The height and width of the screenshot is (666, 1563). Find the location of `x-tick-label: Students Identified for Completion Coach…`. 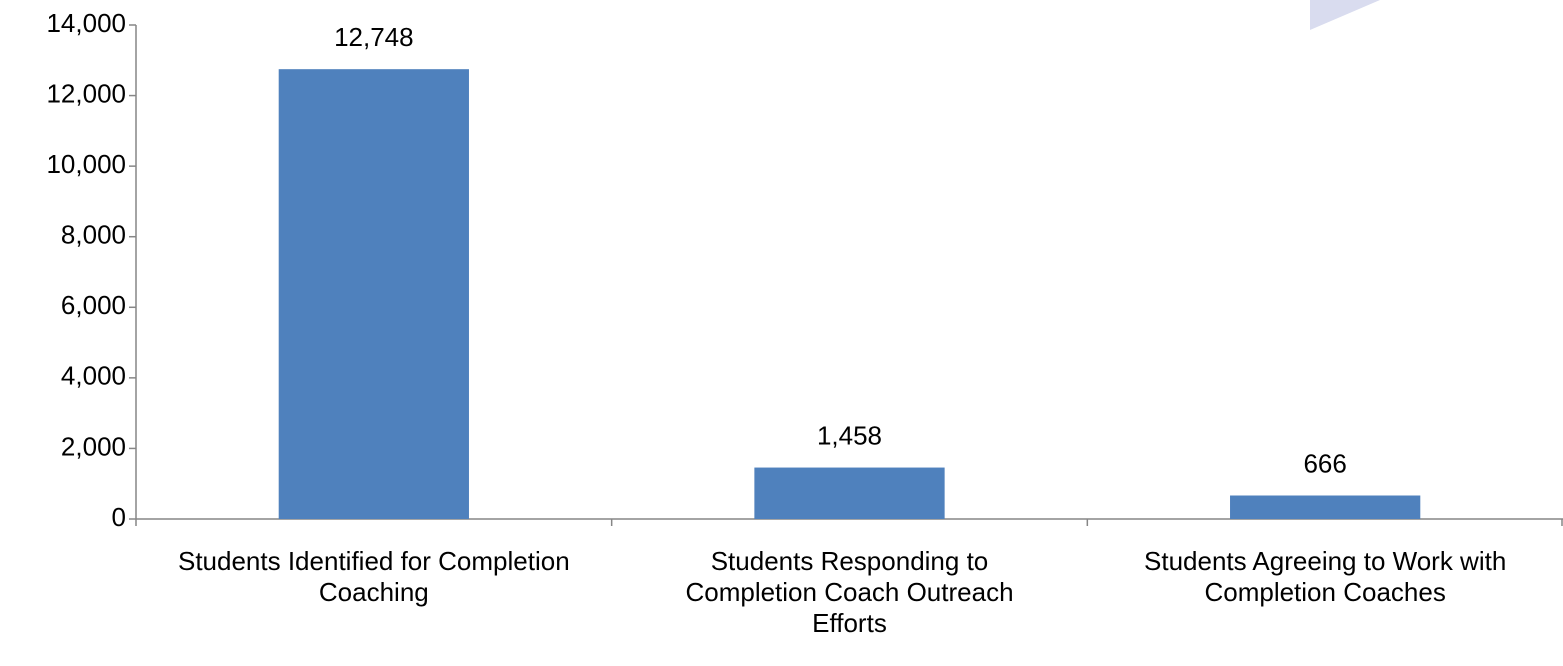

x-tick-label: Students Identified for Completion Coach… is located at coordinates (373, 576).